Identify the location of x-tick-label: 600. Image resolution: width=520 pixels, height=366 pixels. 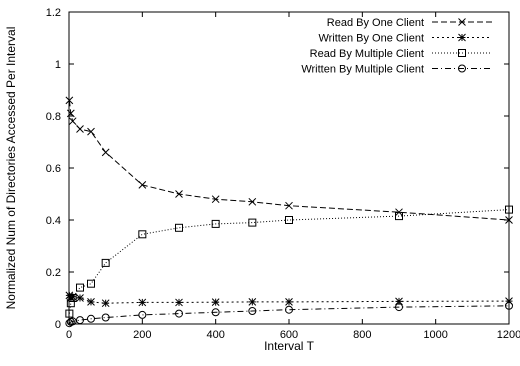
(289, 335).